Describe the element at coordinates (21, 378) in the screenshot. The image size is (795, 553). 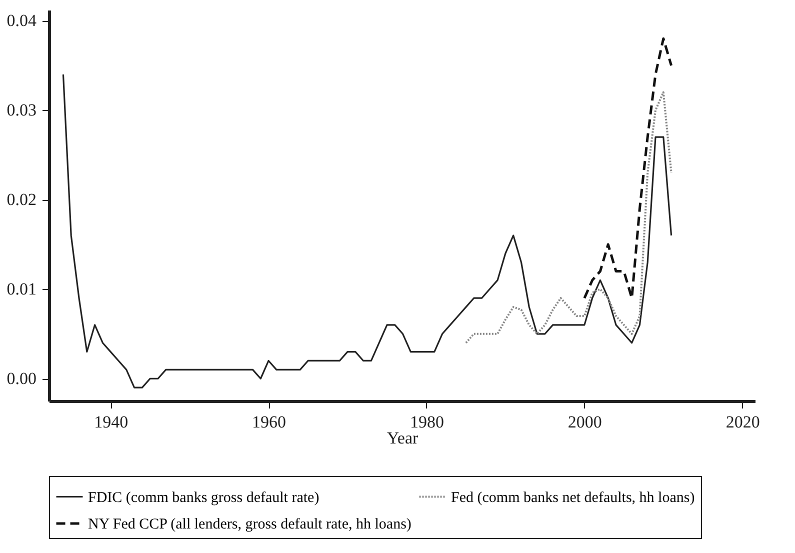
I see `y-tick-label: 0.00` at that location.